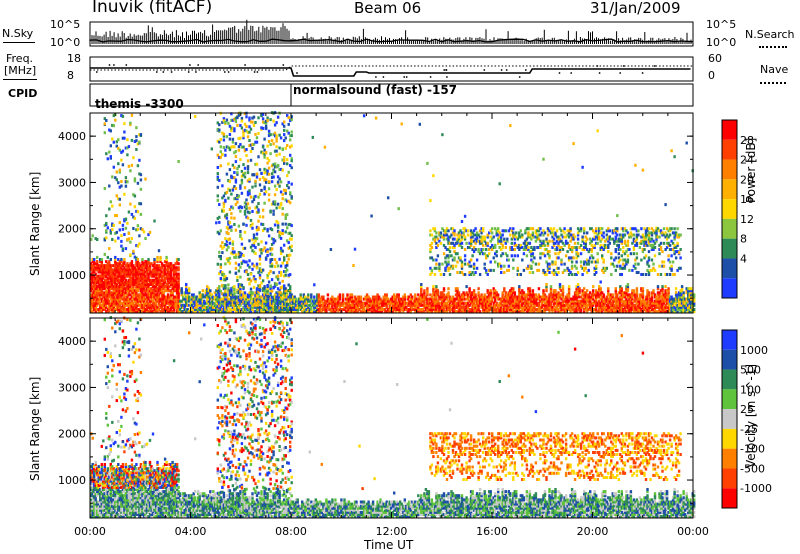 This screenshot has width=800, height=554. What do you see at coordinates (20, 79) in the screenshot?
I see `freq-solid-legend` at bounding box center [20, 79].